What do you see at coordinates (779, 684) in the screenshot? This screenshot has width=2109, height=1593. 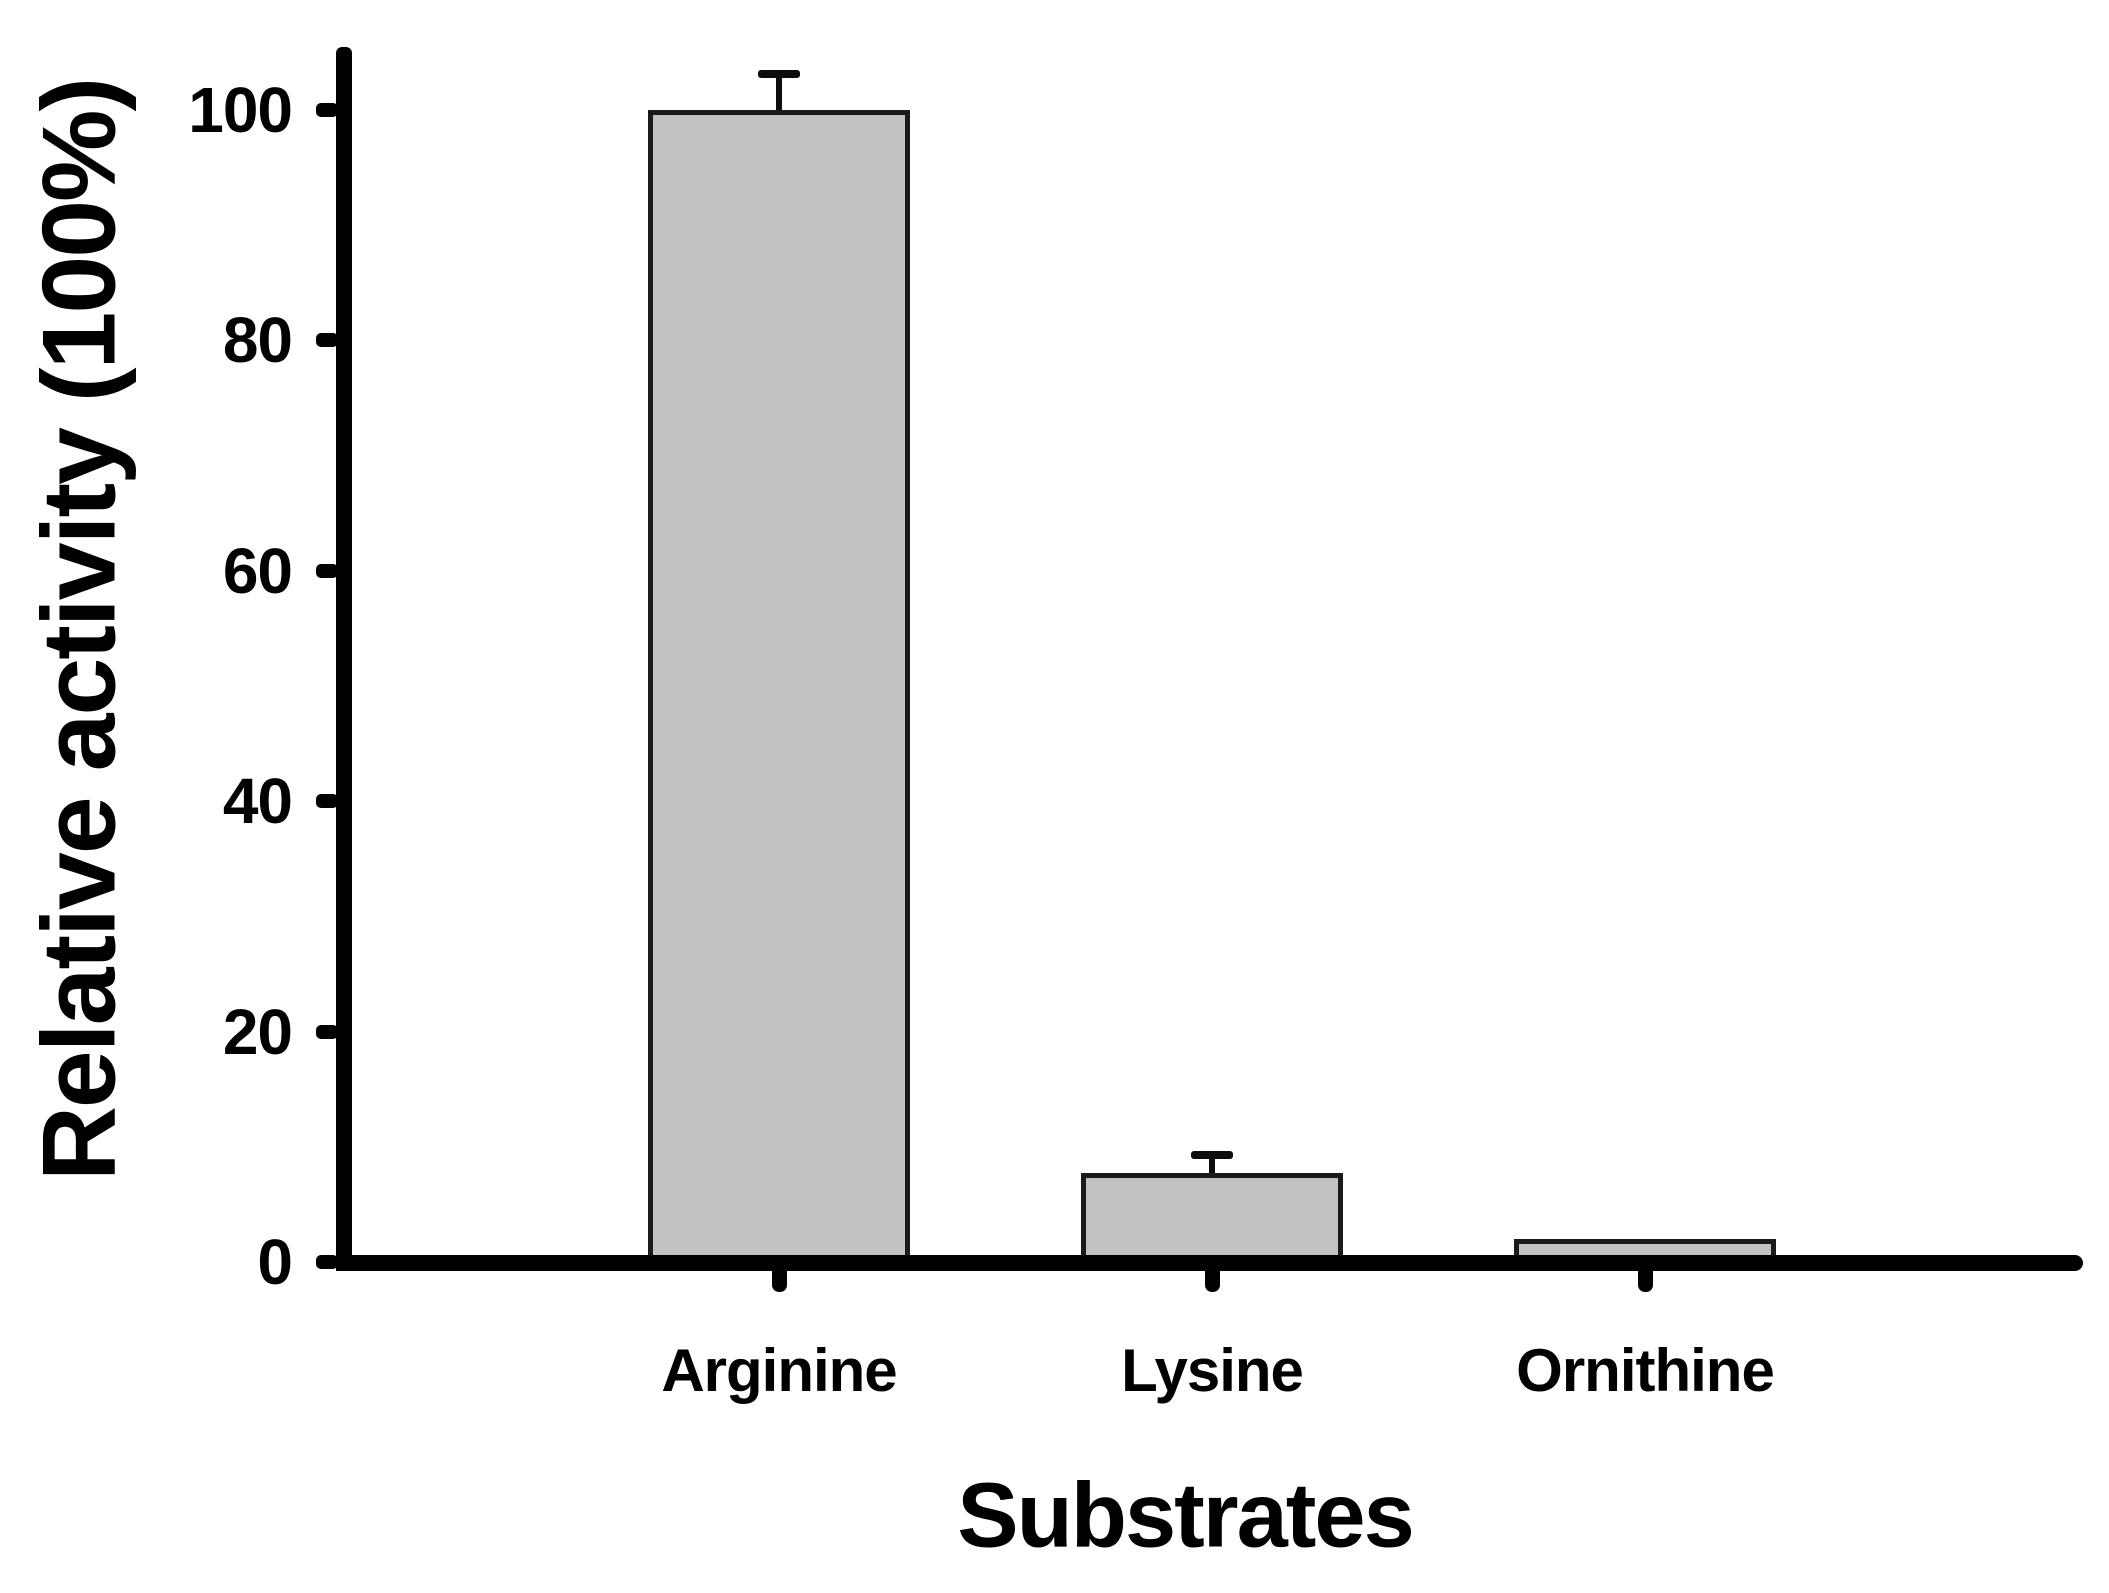 I see `bar-arginine` at bounding box center [779, 684].